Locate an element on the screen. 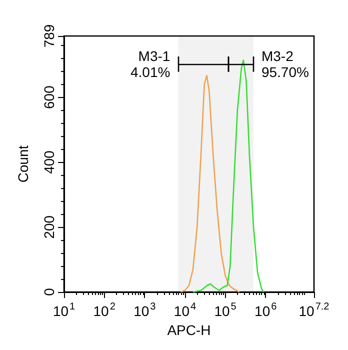  y-tick-label: 789 is located at coordinates (49, 36).